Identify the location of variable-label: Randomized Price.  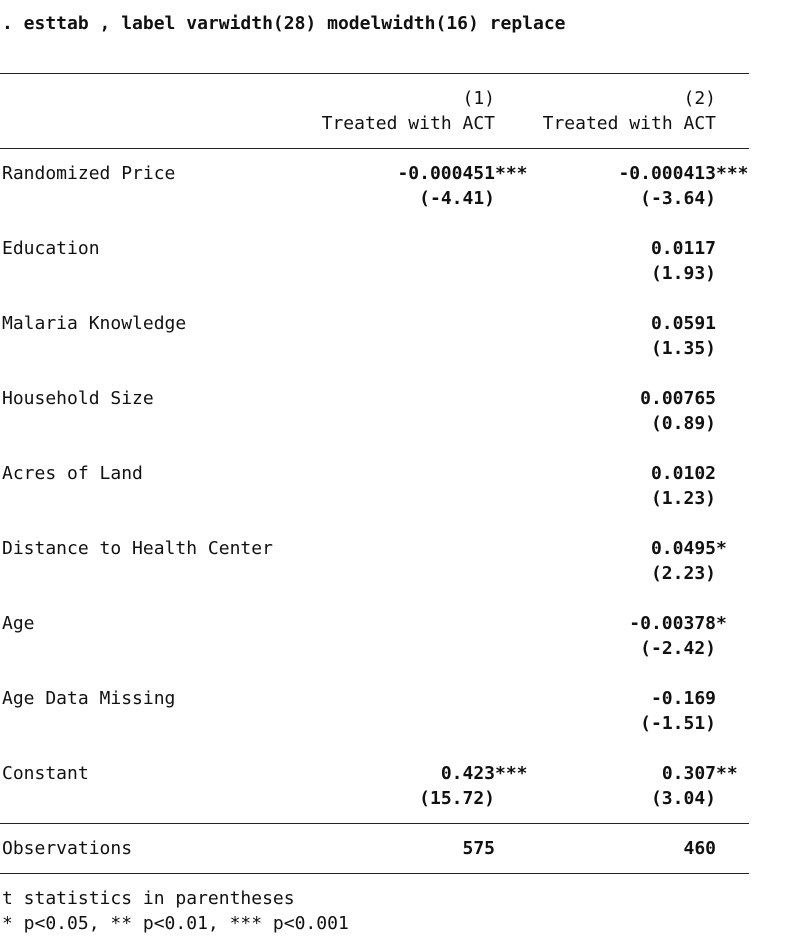
(89, 173).